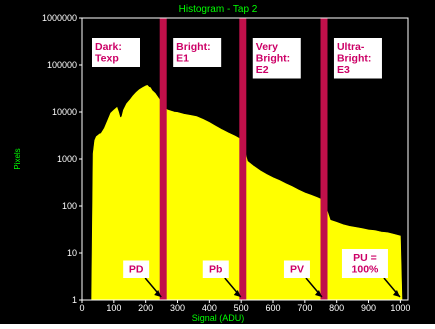 The width and height of the screenshot is (435, 329). Describe the element at coordinates (182, 59) in the screenshot. I see `region-label-line: E1` at that location.